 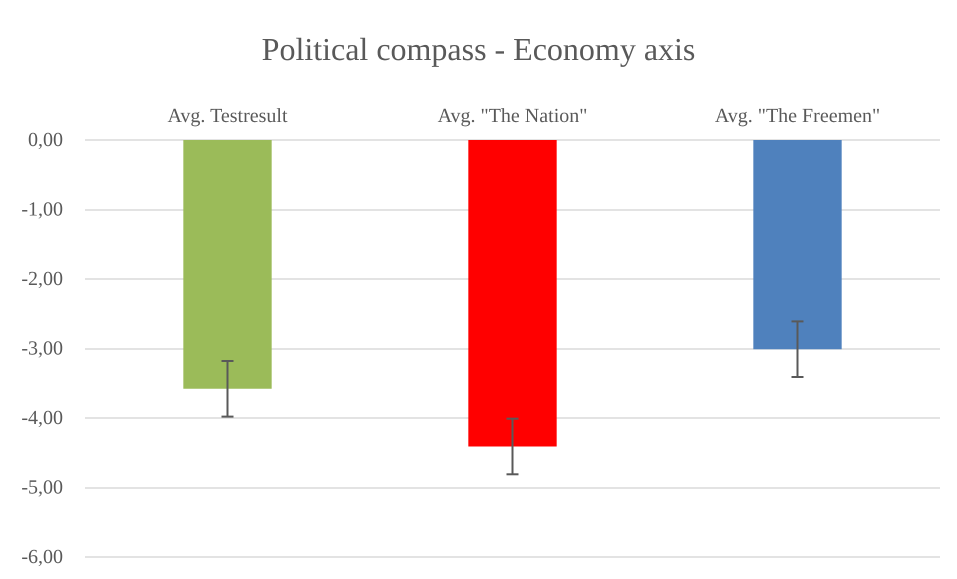 I want to click on chart-title: Political compass - Economy axis, so click(x=479, y=49).